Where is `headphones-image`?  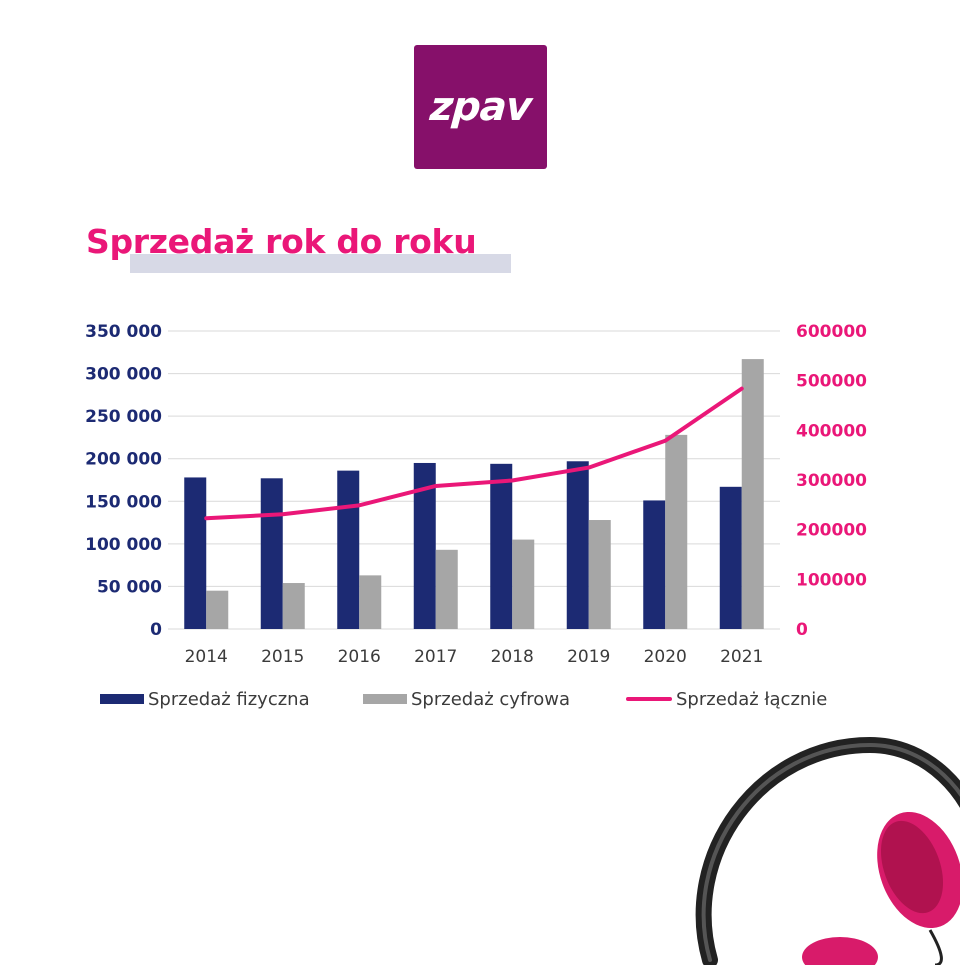 headphones-image is located at coordinates (827, 850).